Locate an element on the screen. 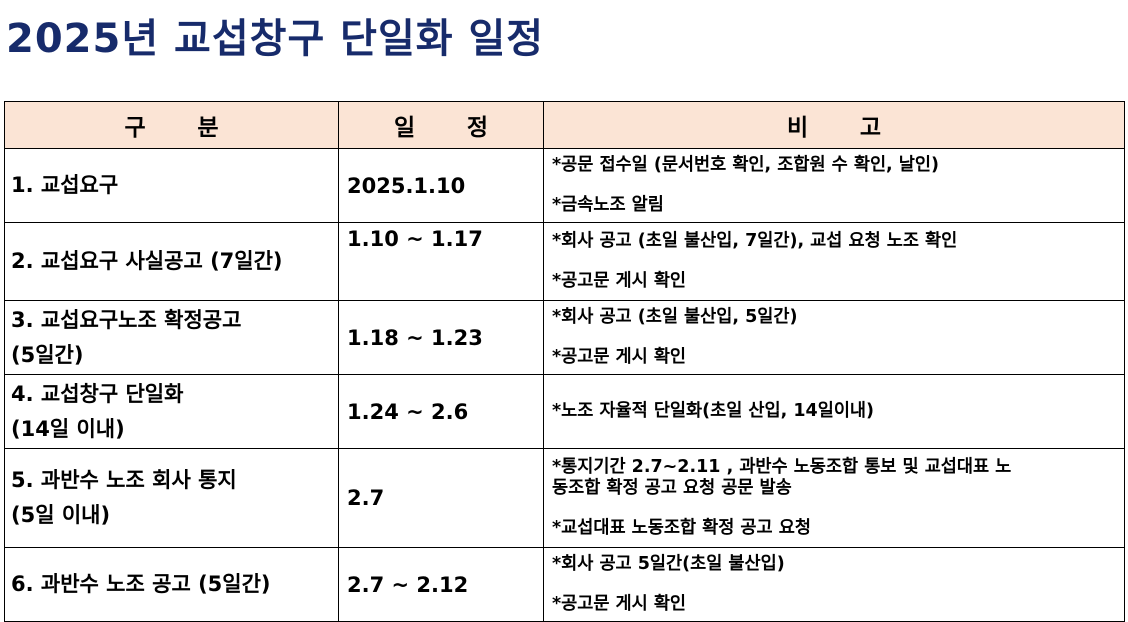 The width and height of the screenshot is (1128, 622). date-cell: 2.7 ~ 2.12 is located at coordinates (441, 584).